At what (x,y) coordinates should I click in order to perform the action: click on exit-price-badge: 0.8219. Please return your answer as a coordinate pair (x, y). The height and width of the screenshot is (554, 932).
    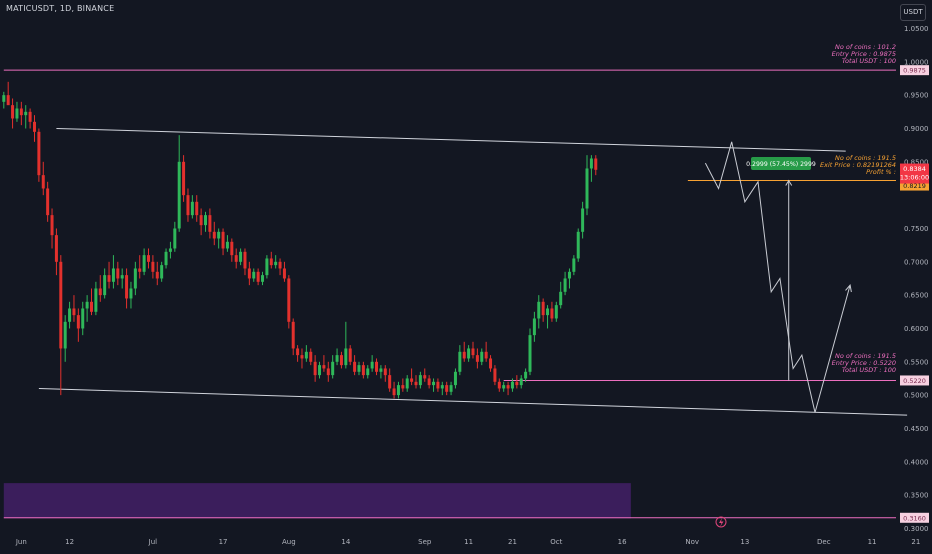
    Looking at the image, I should click on (914, 185).